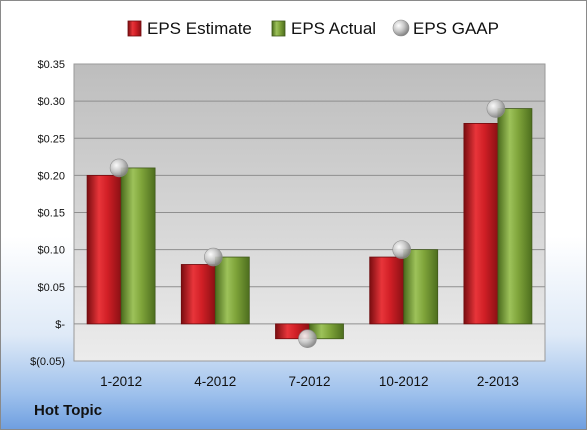 The height and width of the screenshot is (430, 587). What do you see at coordinates (121, 381) in the screenshot?
I see `x-tick-label: 1-2012` at bounding box center [121, 381].